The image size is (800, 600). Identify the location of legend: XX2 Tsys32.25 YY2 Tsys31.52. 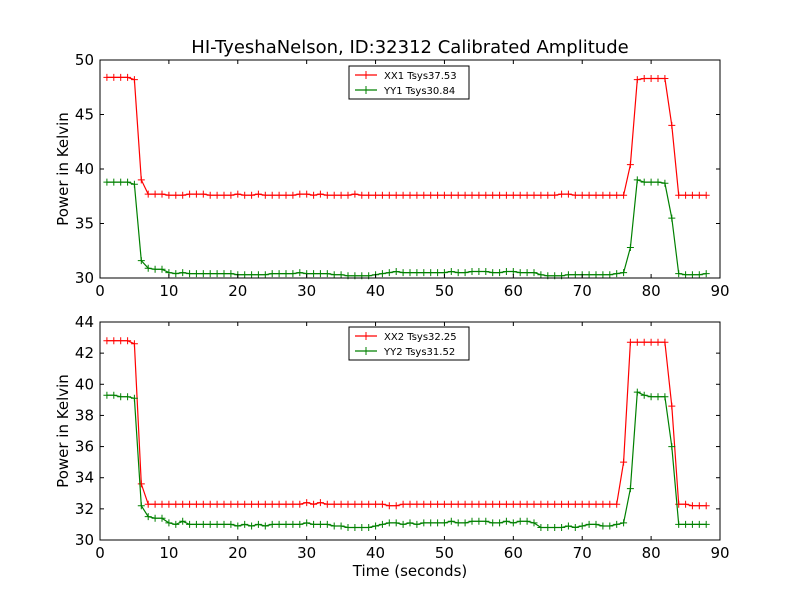
(409, 343).